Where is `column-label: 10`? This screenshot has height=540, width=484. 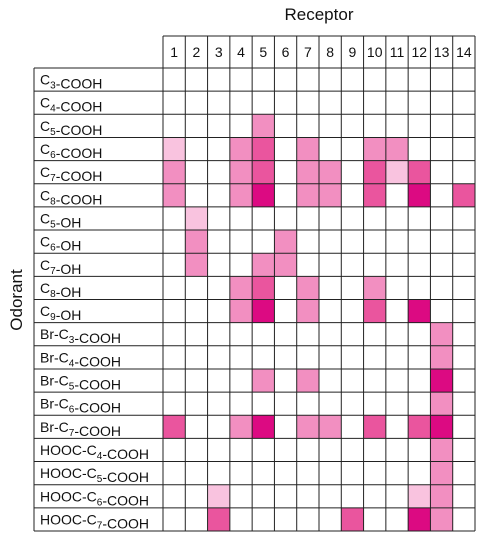
column-label: 10 is located at coordinates (375, 52).